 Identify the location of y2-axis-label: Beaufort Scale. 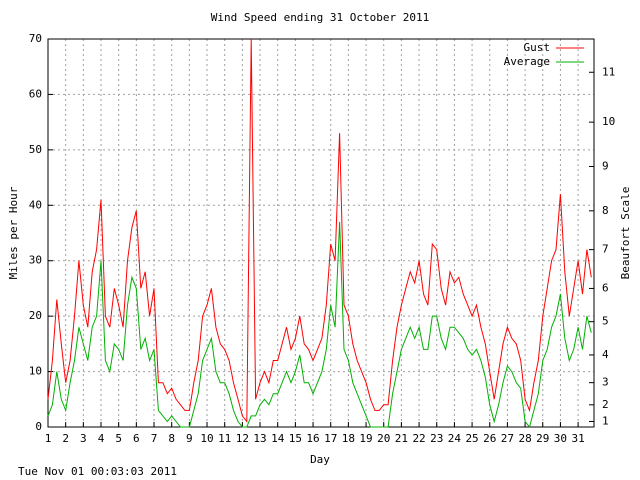
(625, 233).